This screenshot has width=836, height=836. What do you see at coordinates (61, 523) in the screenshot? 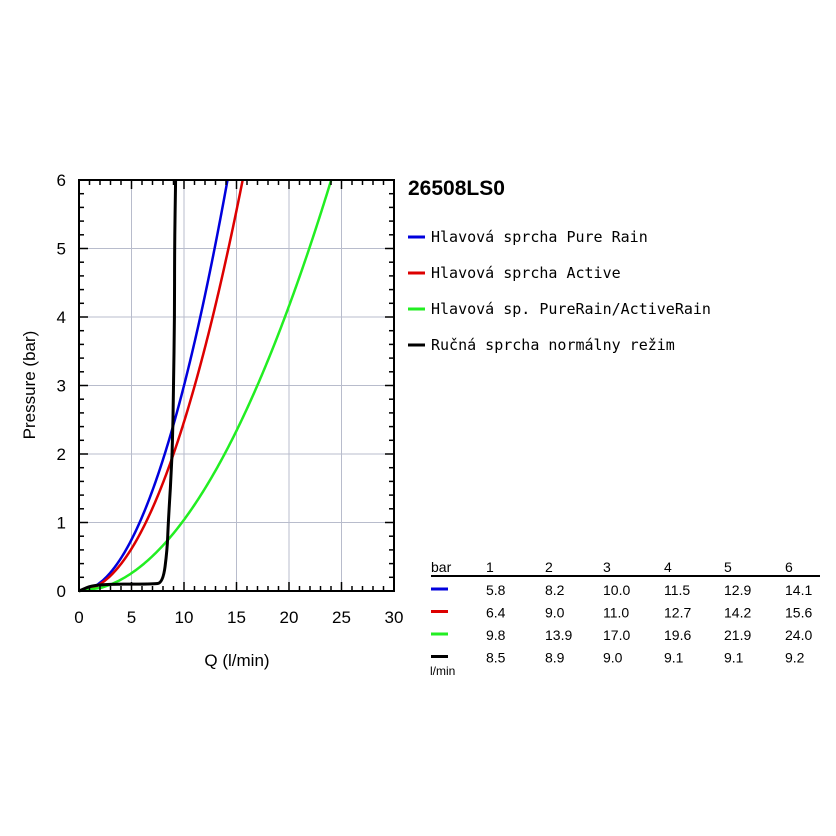
I see `y-tick-label: 1` at bounding box center [61, 523].